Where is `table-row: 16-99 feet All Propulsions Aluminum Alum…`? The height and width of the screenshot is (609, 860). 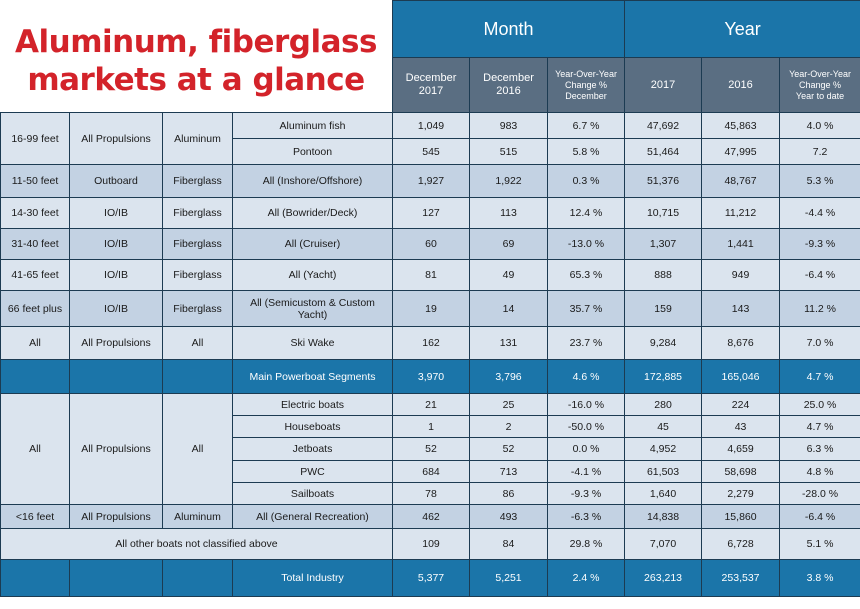
table-row: 16-99 feet All Propulsions Aluminum Alum… is located at coordinates (430, 138).